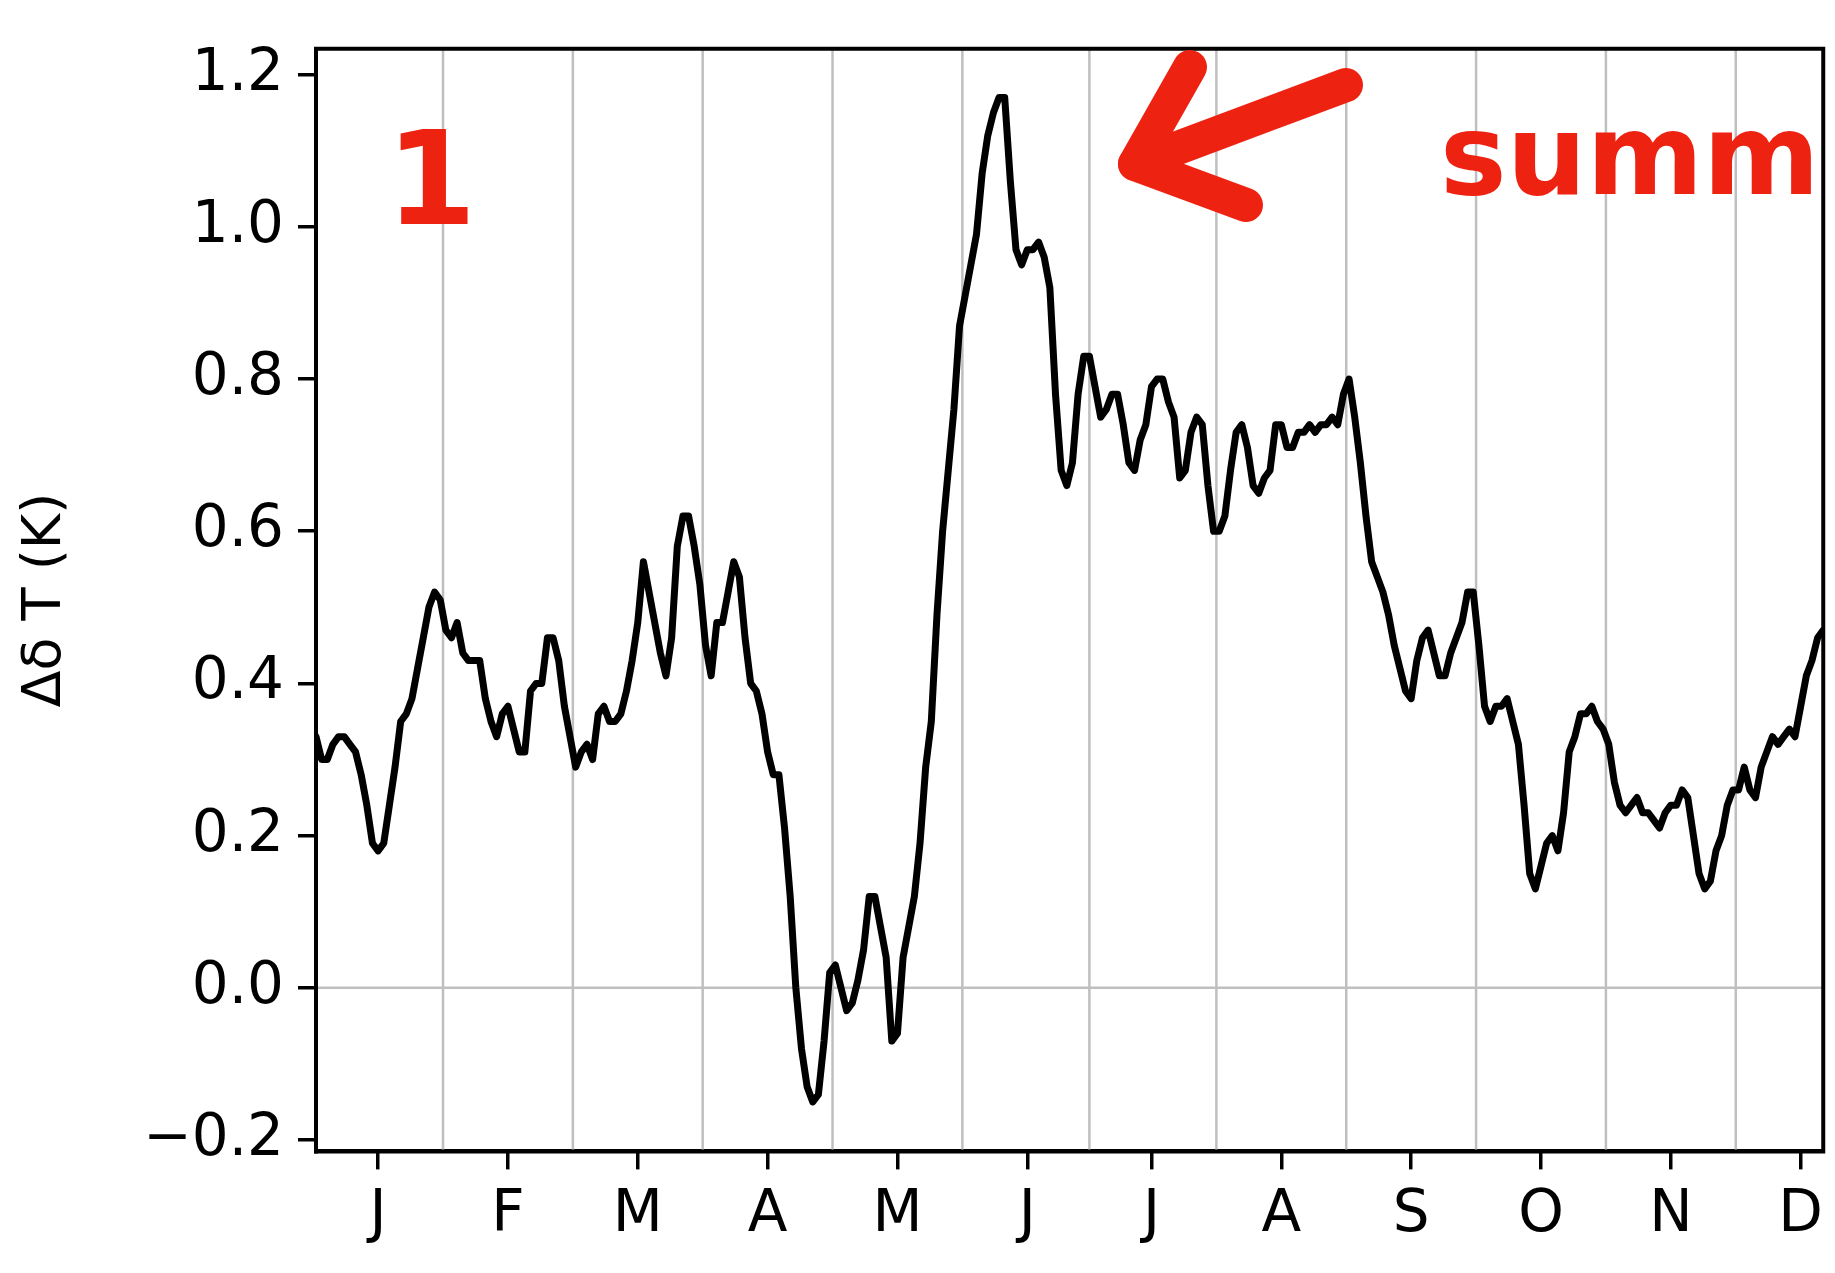 The height and width of the screenshot is (1273, 1835). I want to click on y-tick-label: 0.8, so click(237, 374).